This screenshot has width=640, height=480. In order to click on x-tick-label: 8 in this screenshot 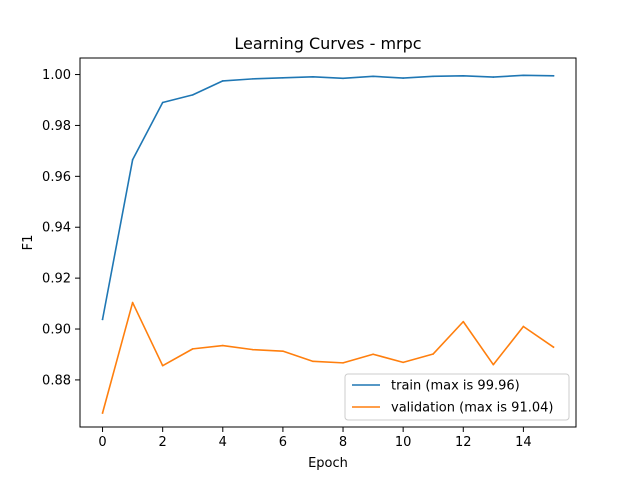, I will do `click(343, 442)`.